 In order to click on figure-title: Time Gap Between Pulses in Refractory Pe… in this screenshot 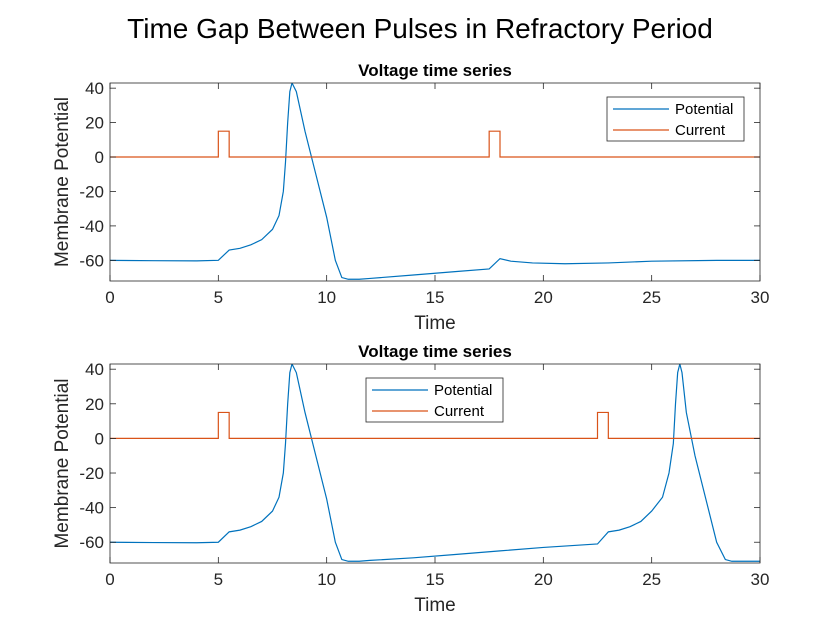, I will do `click(420, 28)`.